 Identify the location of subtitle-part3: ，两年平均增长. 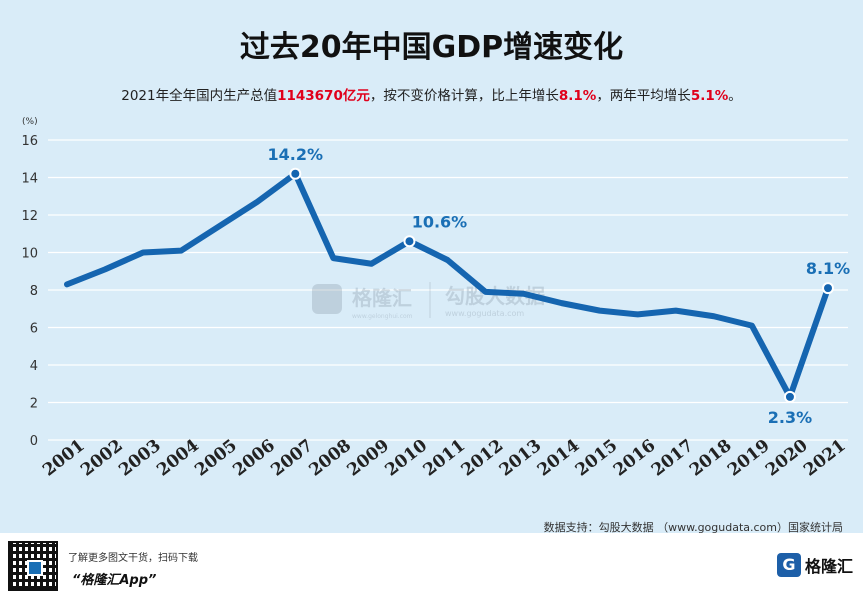
(643, 96).